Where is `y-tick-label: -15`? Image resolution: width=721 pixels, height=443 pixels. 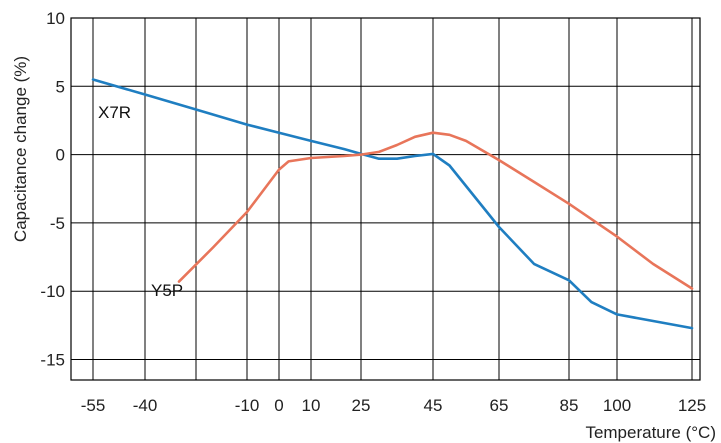
y-tick-label: -15 is located at coordinates (52, 360).